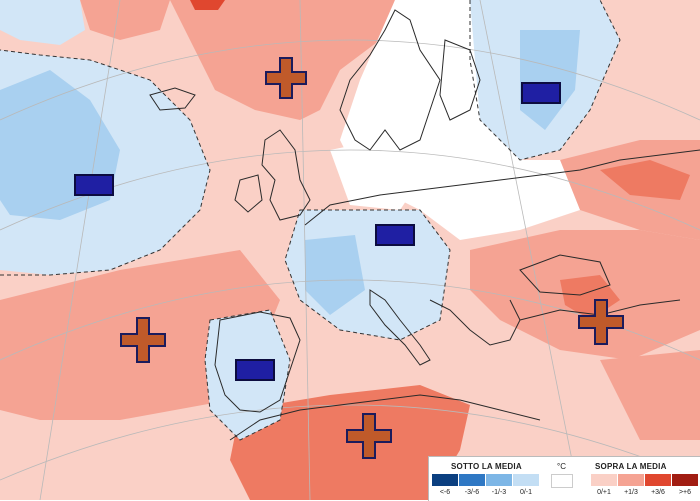 The image size is (700, 501). I want to click on legend-label-below-3: 0/-1, so click(526, 492).